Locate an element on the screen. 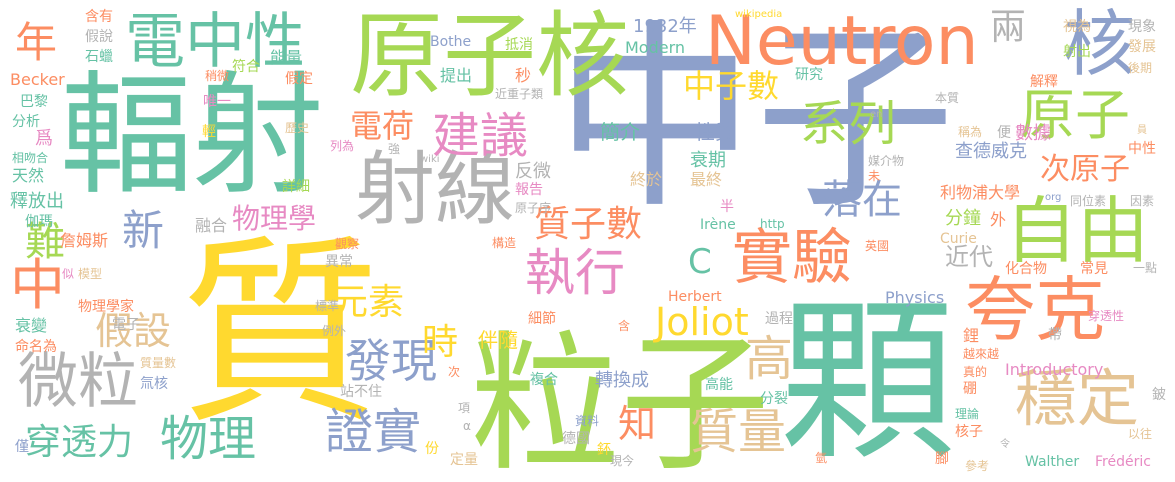  word-jiashe: 假設 is located at coordinates (133, 331).